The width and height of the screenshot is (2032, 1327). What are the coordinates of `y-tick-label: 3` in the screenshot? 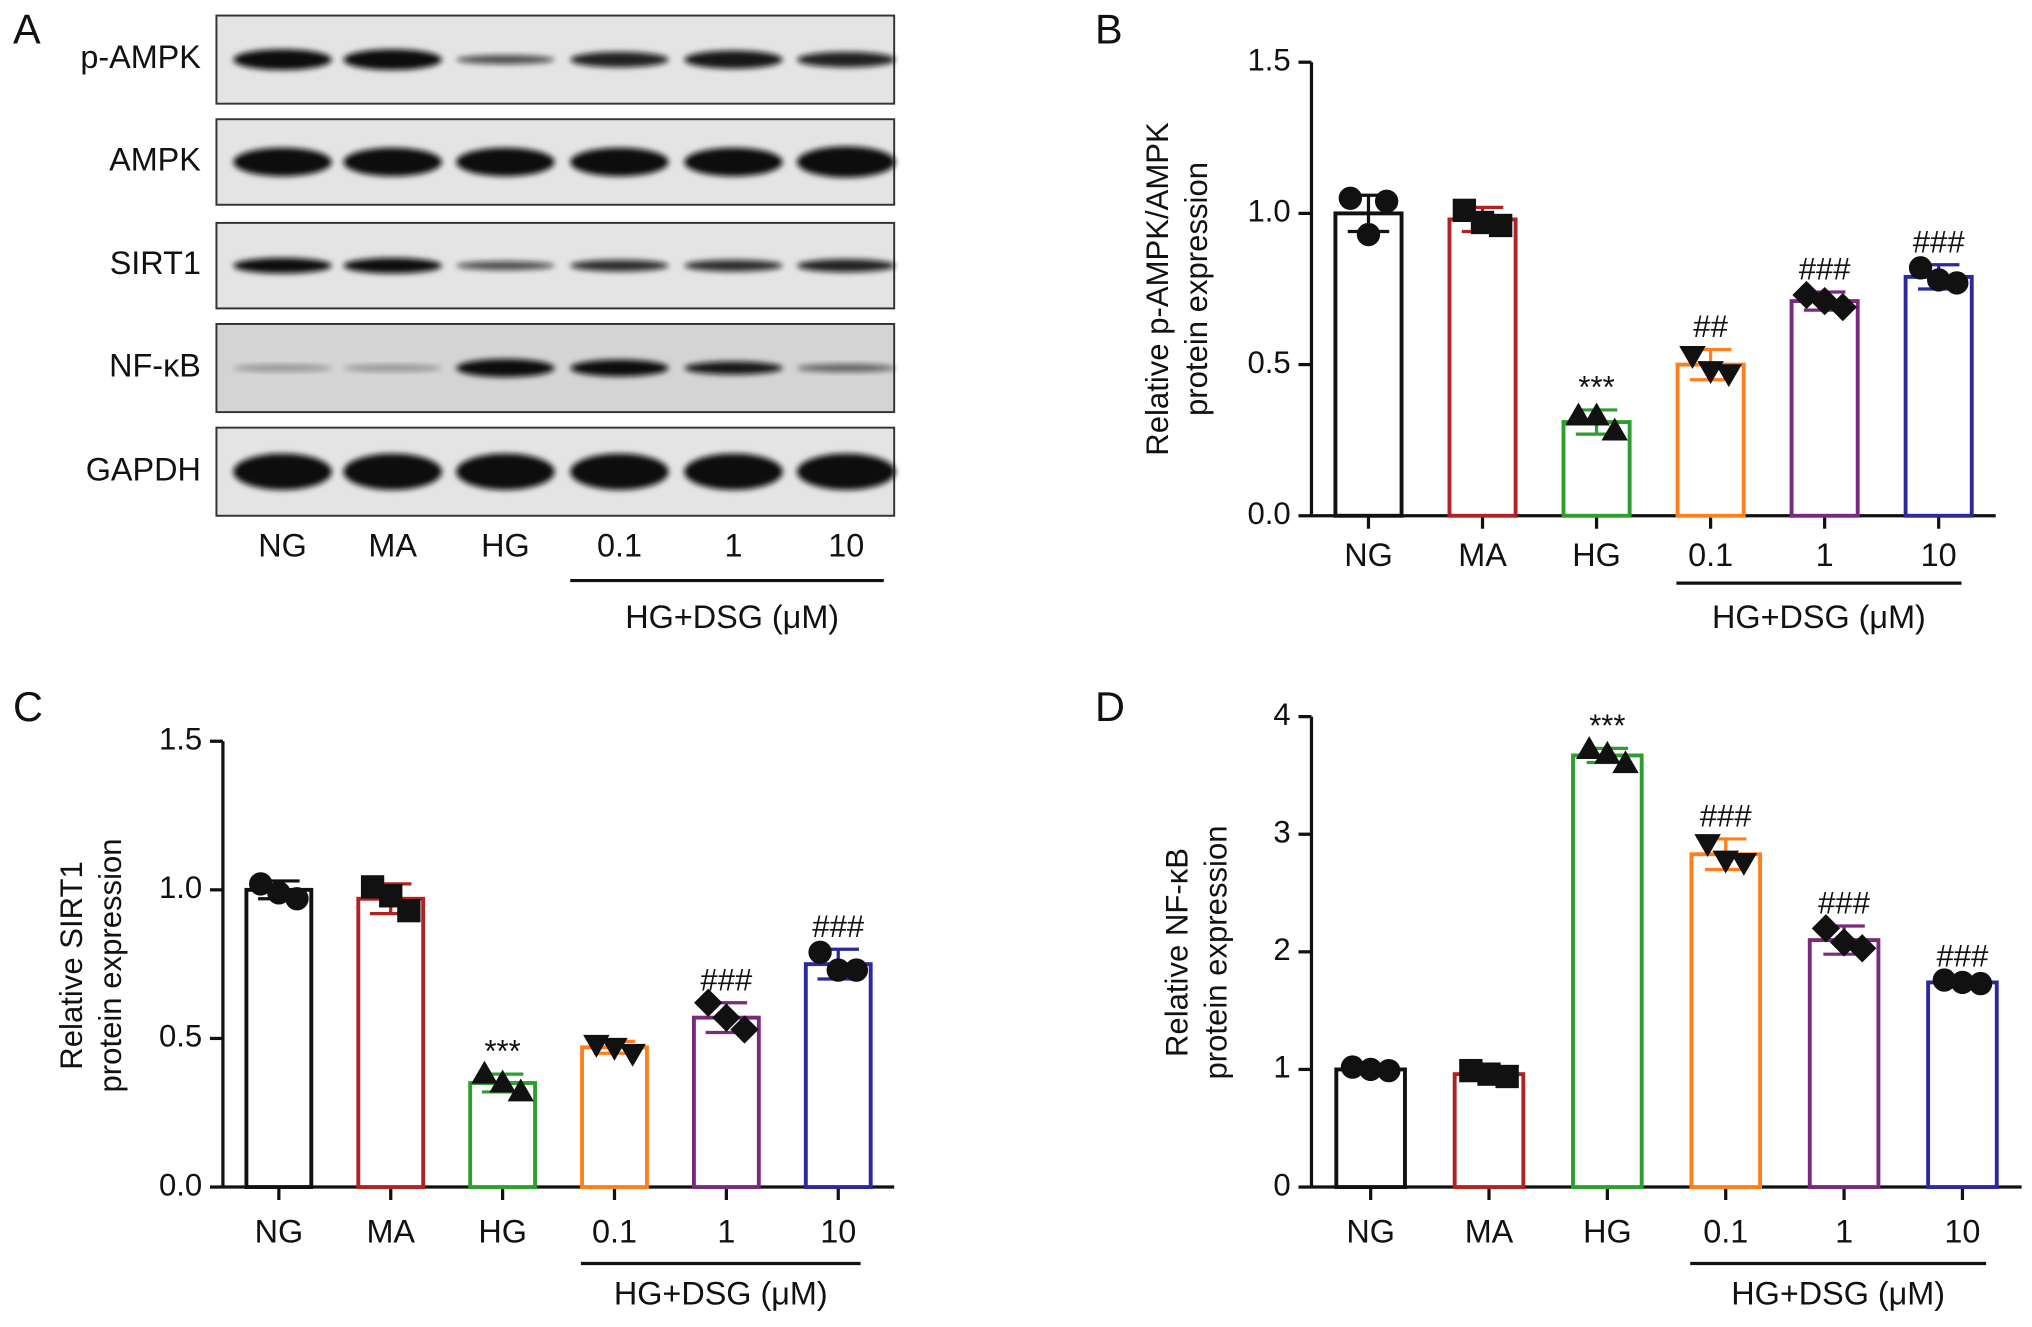 It's located at (1281, 831).